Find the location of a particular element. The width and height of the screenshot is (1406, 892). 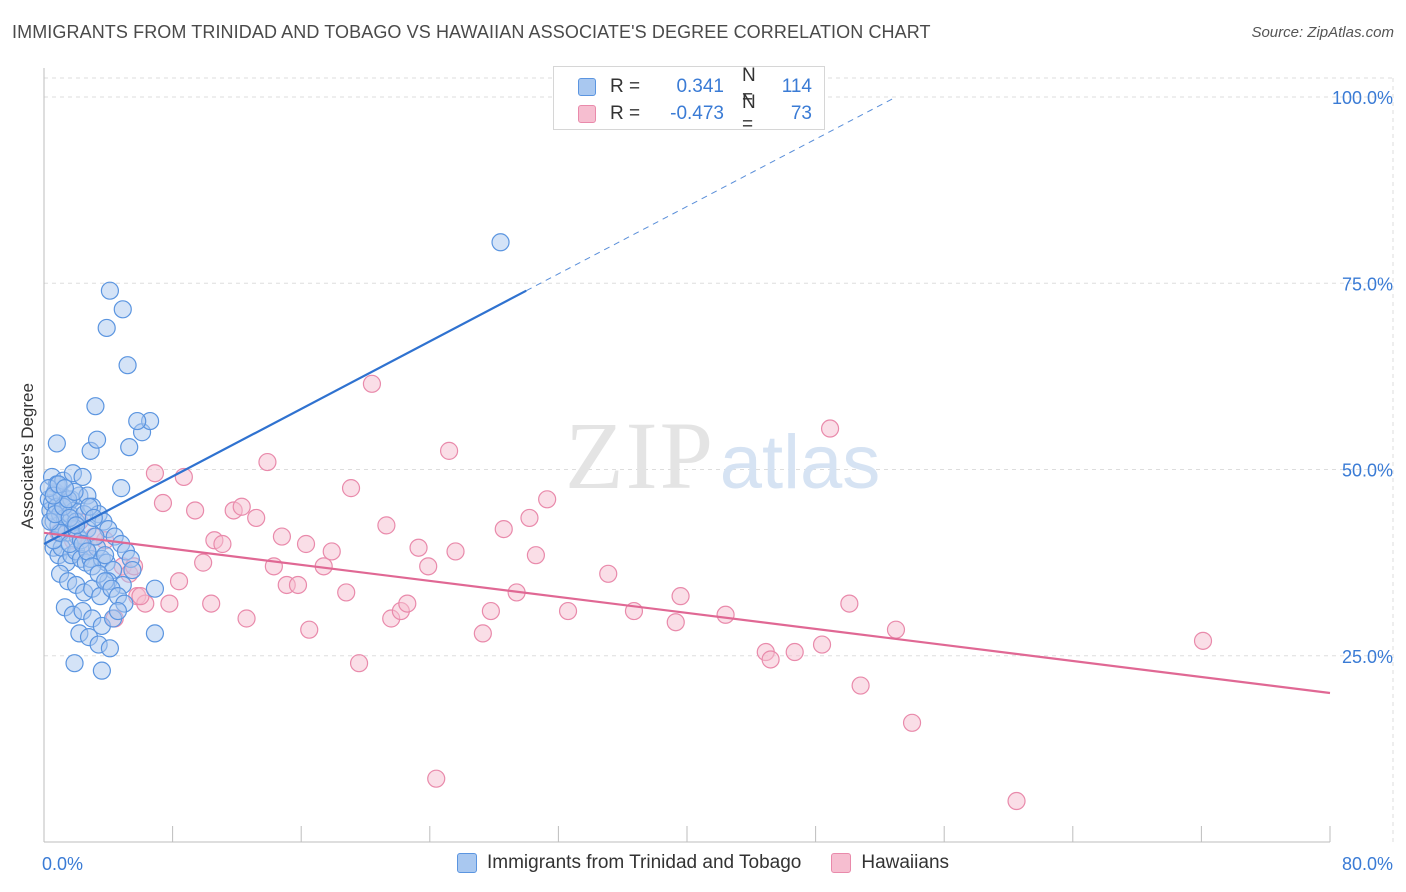

legend-label: Immigrants from Trinidad and Tobago is located at coordinates (644, 862).